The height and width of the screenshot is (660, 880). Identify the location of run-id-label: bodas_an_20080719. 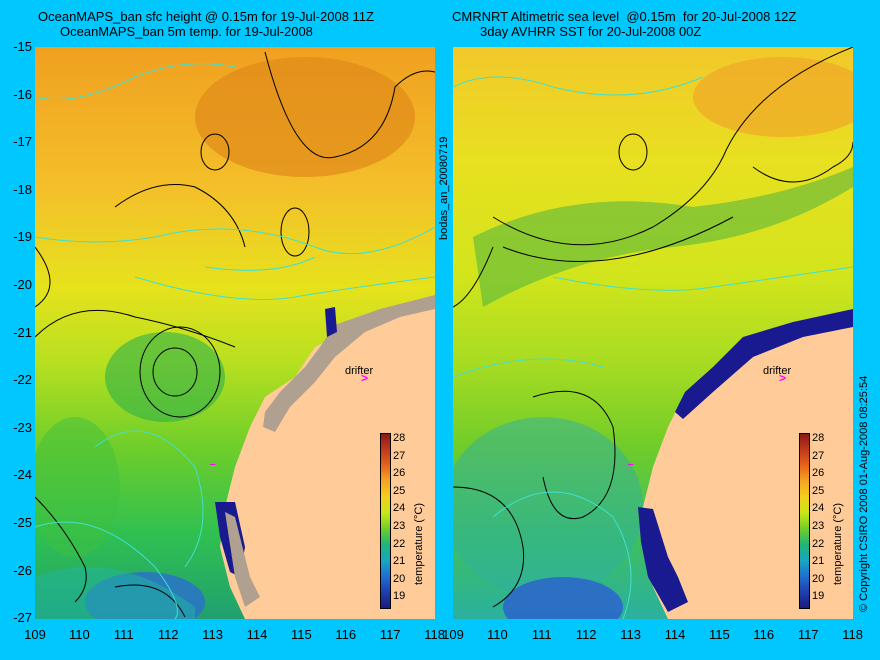
(444, 188).